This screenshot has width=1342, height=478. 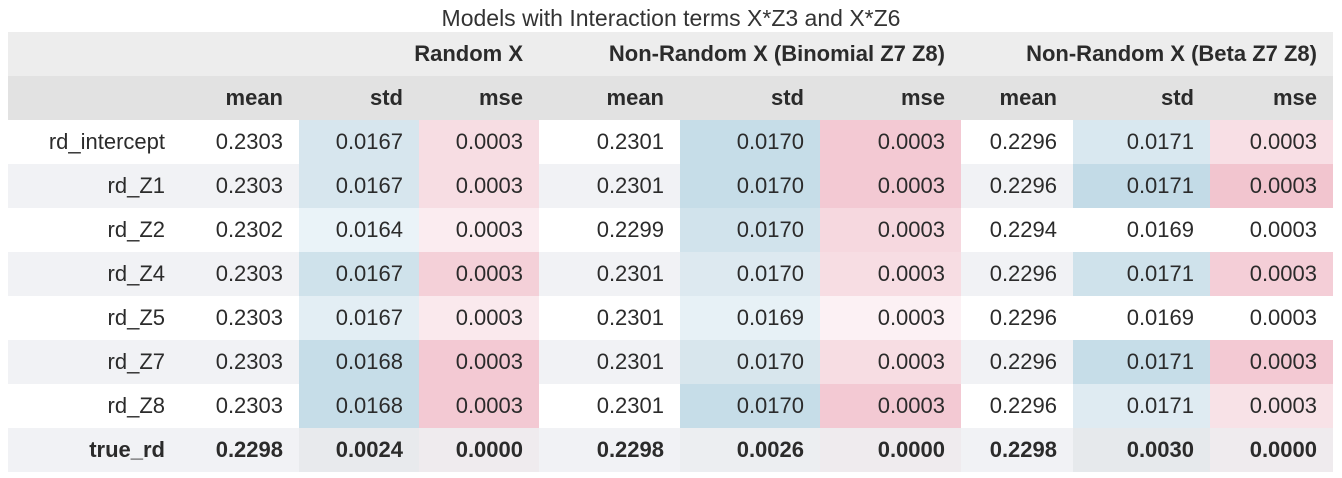 I want to click on row-label: rd_Z8, so click(x=94, y=406).